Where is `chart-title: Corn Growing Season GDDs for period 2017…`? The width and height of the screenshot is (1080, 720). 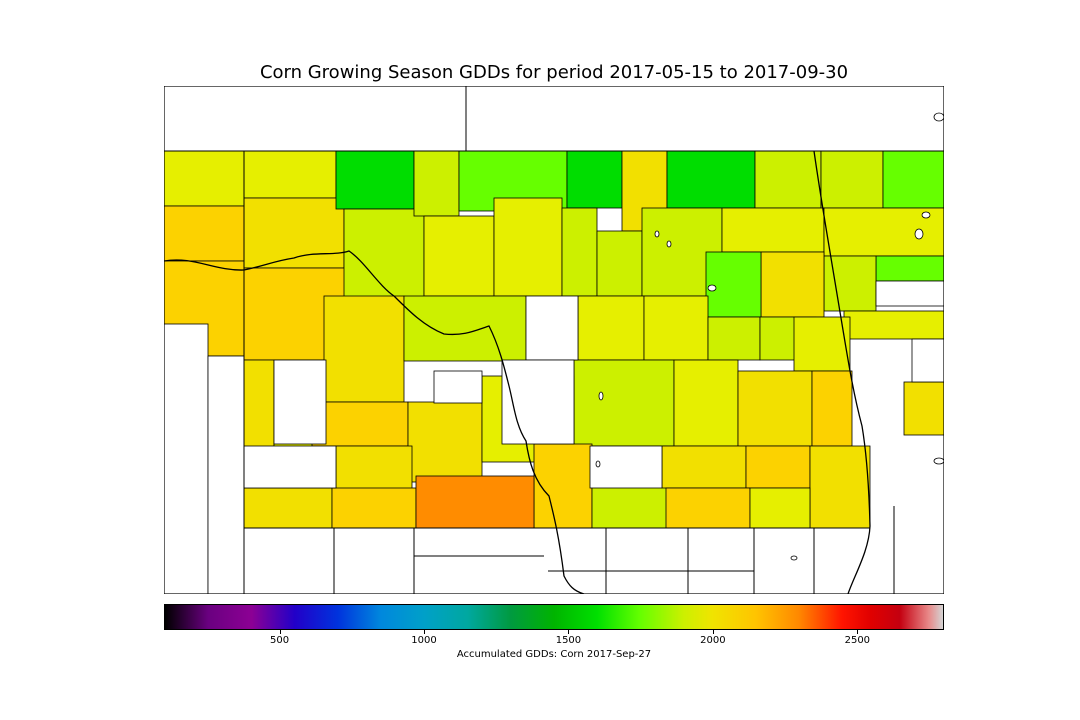
chart-title: Corn Growing Season GDDs for period 2017… is located at coordinates (554, 72).